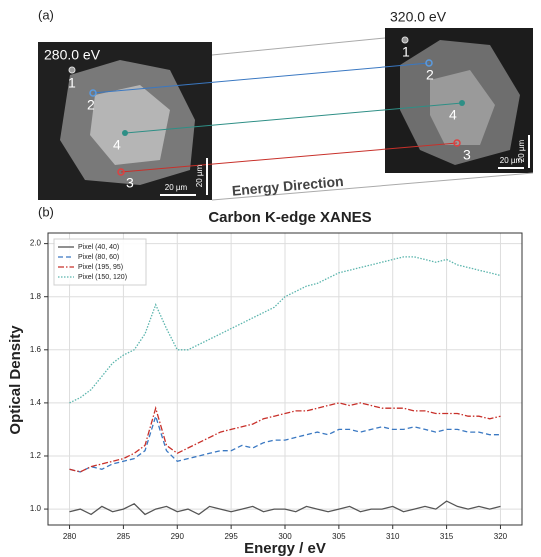 The width and height of the screenshot is (541, 557). What do you see at coordinates (178, 536) in the screenshot?
I see `x-tick-label: 290` at bounding box center [178, 536].